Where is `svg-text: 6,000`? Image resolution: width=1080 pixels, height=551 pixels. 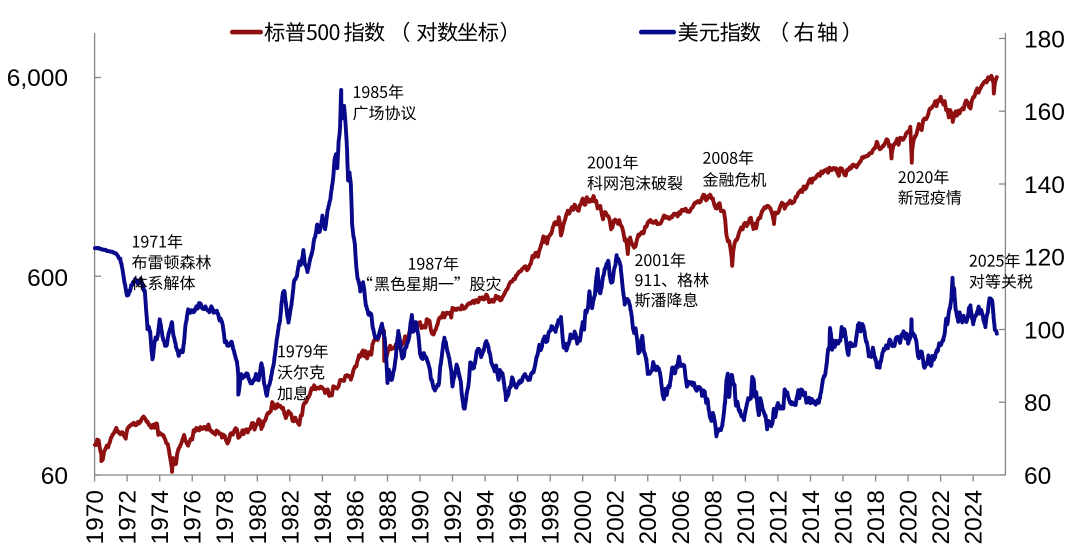 svg-text: 6,000 is located at coordinates (37, 78).